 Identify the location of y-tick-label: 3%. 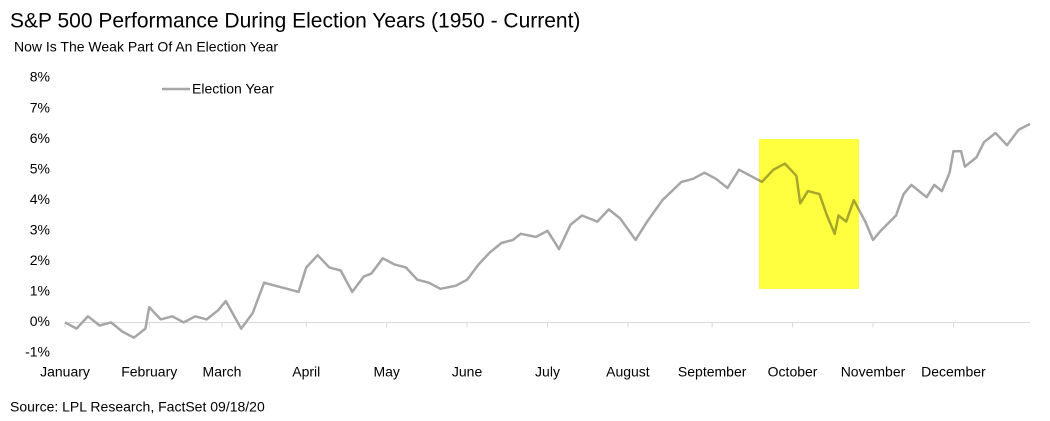
(40, 229).